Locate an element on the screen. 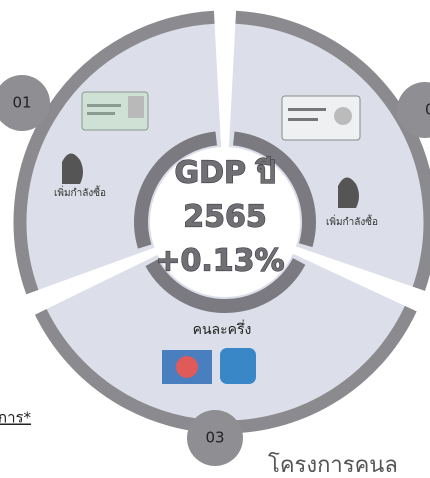 The image size is (430, 478). app-icon is located at coordinates (209, 366).